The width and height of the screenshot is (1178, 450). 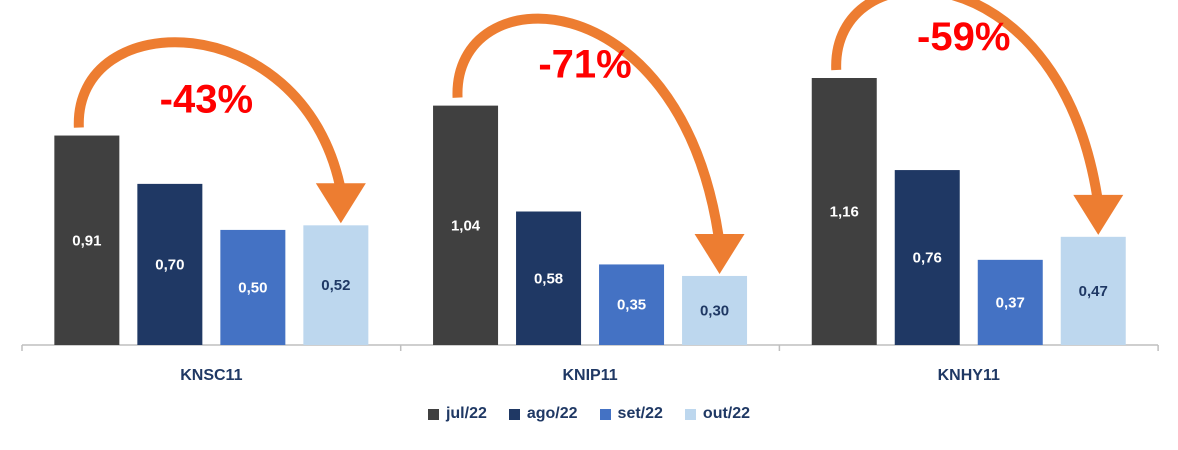 I want to click on bar-value-label: 0,47, so click(x=1093, y=291).